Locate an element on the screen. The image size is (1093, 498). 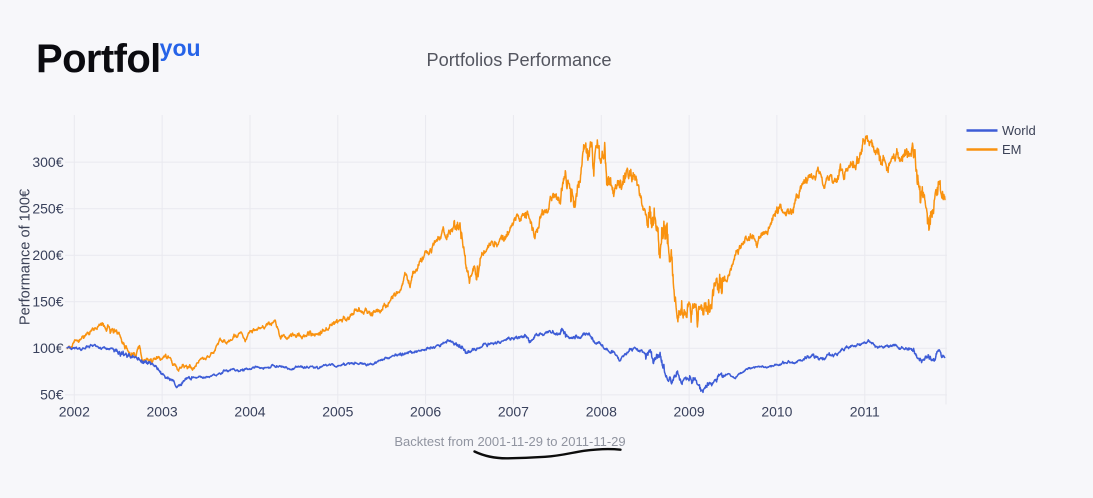
svg-text: World is located at coordinates (1019, 130).